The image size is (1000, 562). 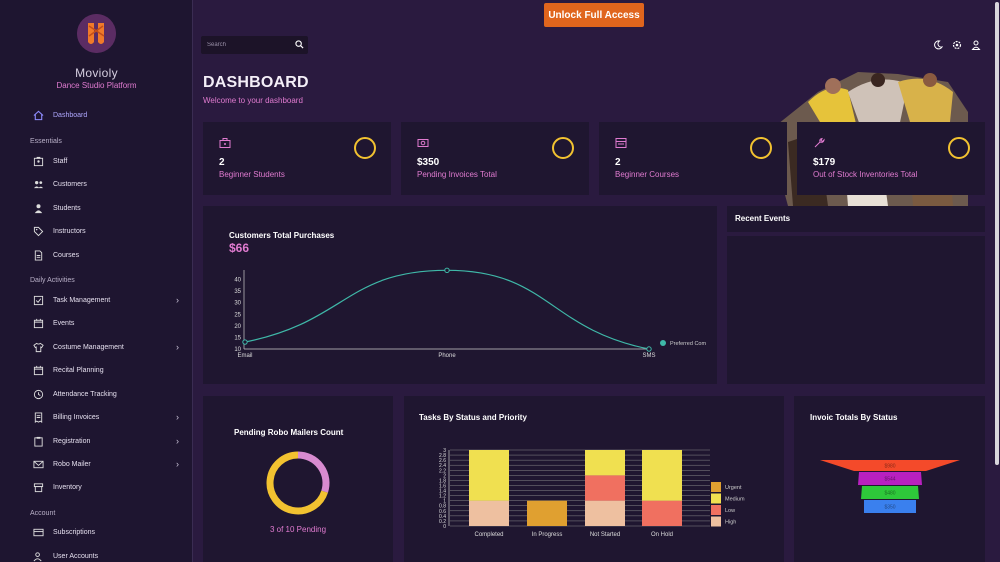 I want to click on sidebar-item-recital-planning: Recital Planning, so click(x=96, y=370).